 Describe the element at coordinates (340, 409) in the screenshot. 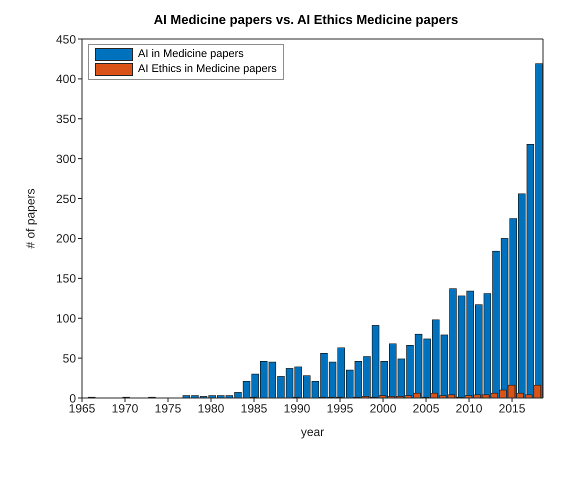

I see `x-tick-label: 1995` at that location.